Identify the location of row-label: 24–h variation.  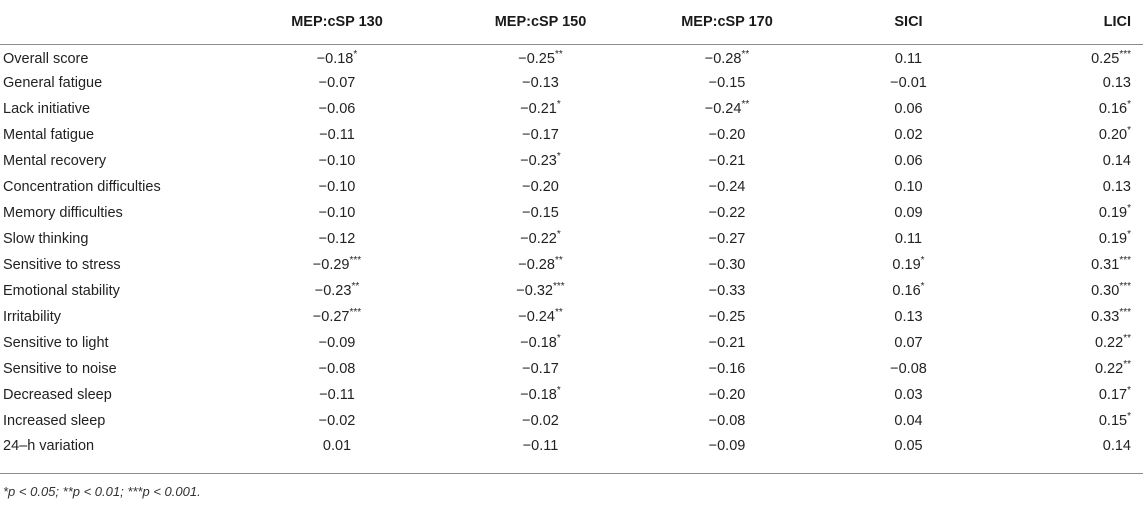
(49, 446).